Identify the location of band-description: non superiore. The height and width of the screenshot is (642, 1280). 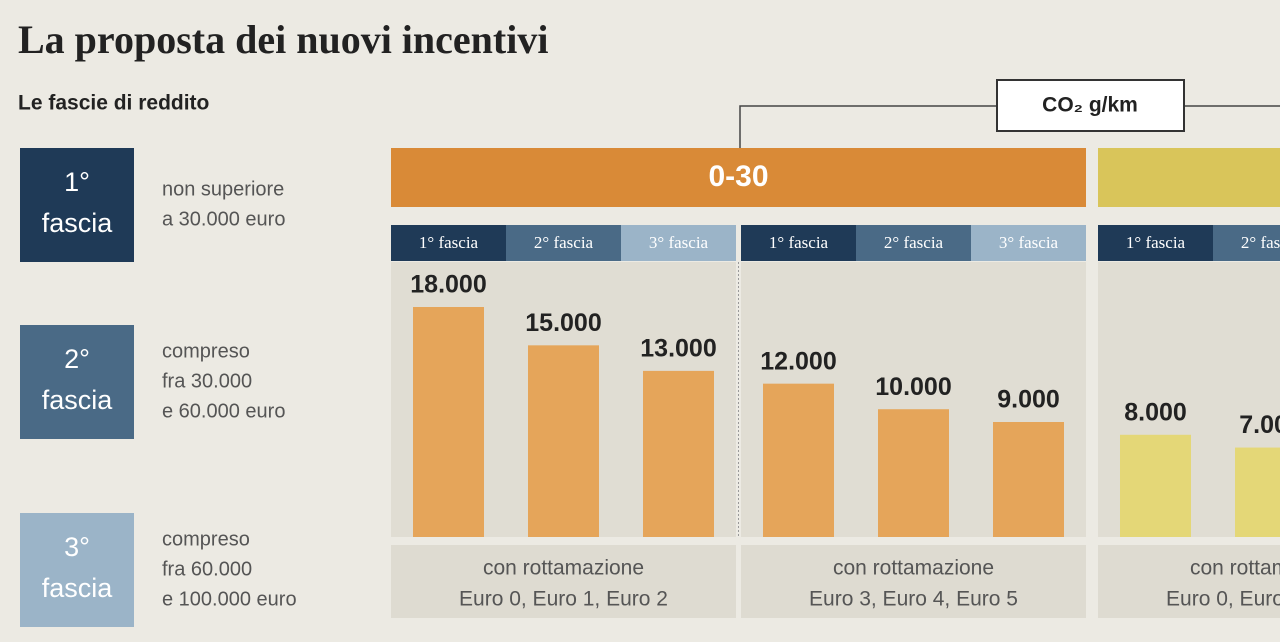
(223, 189).